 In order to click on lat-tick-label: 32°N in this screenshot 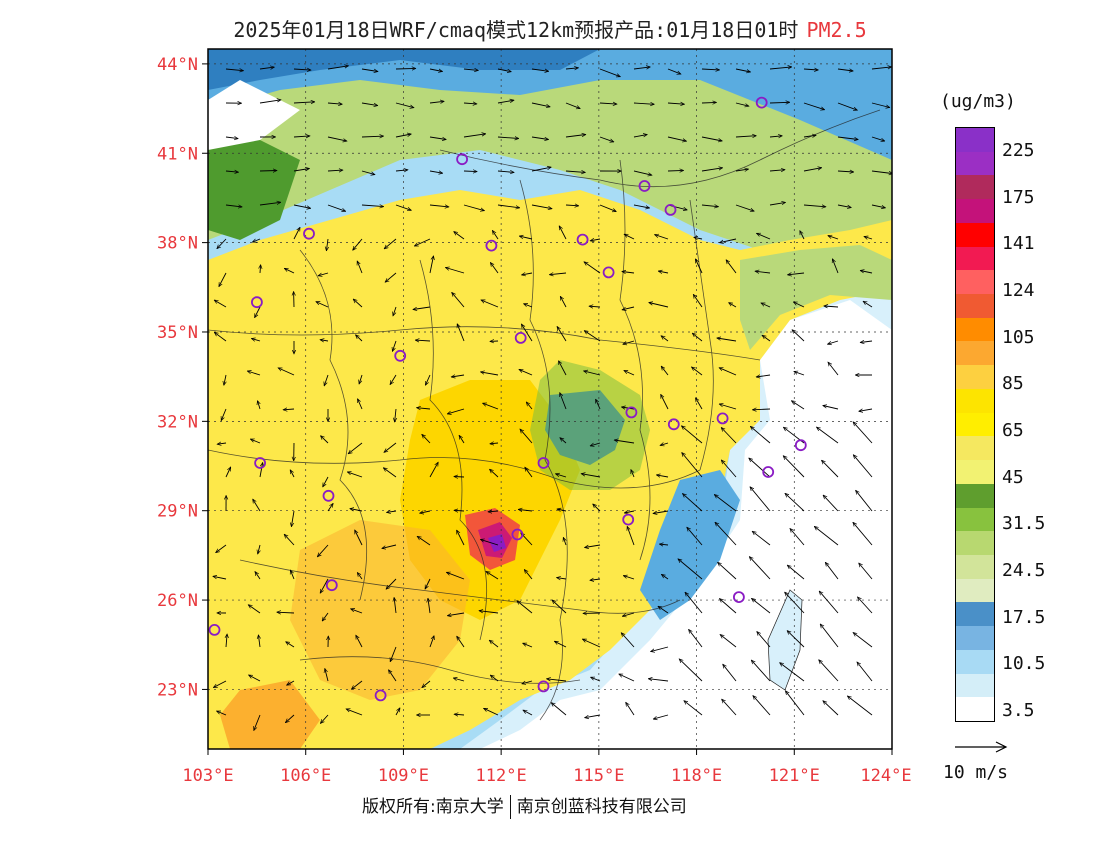, I will do `click(177, 422)`.